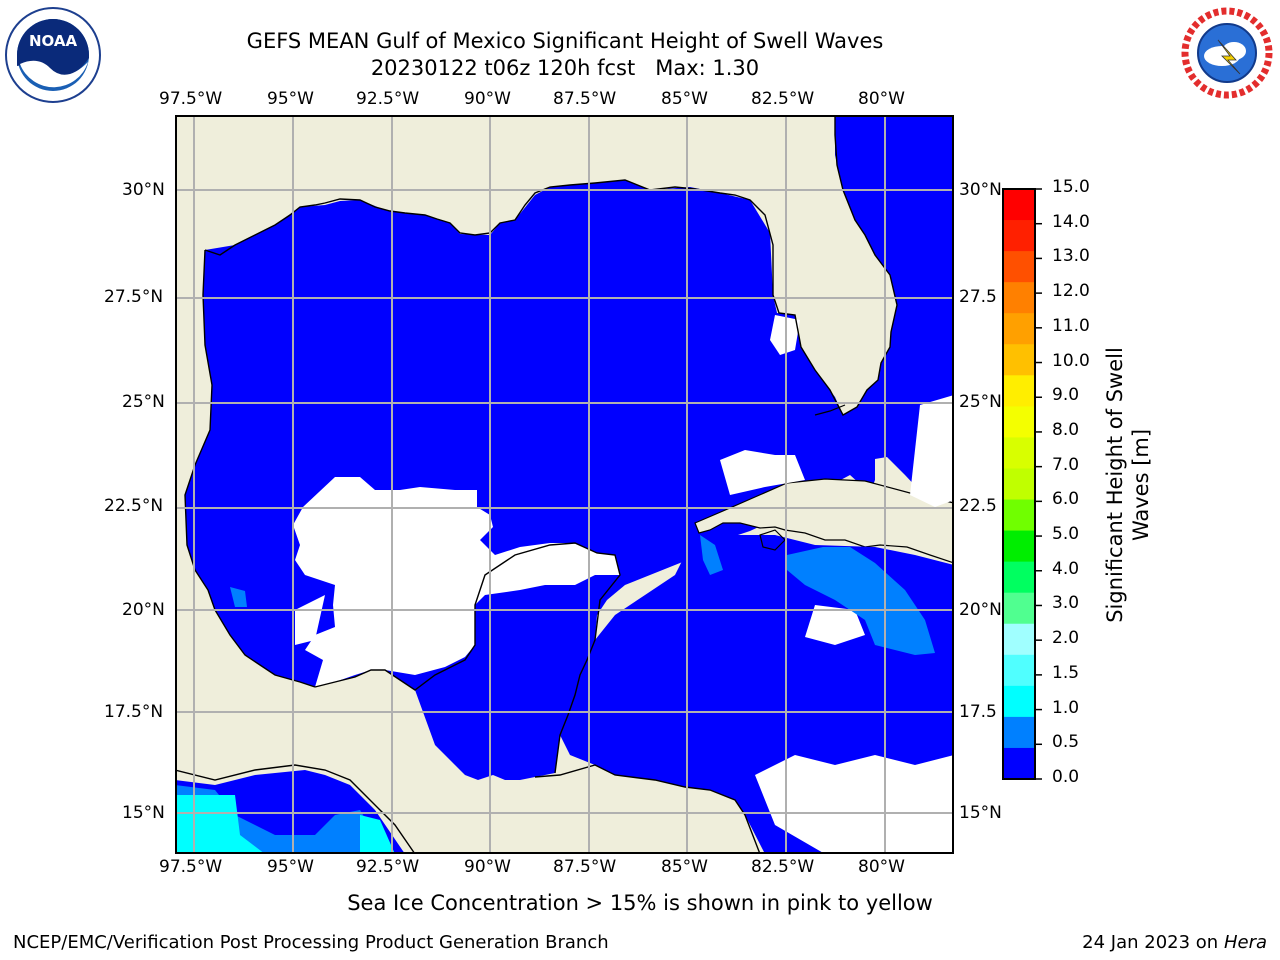  What do you see at coordinates (191, 867) in the screenshot?
I see `lon-label-bottom: 97.5°W` at bounding box center [191, 867].